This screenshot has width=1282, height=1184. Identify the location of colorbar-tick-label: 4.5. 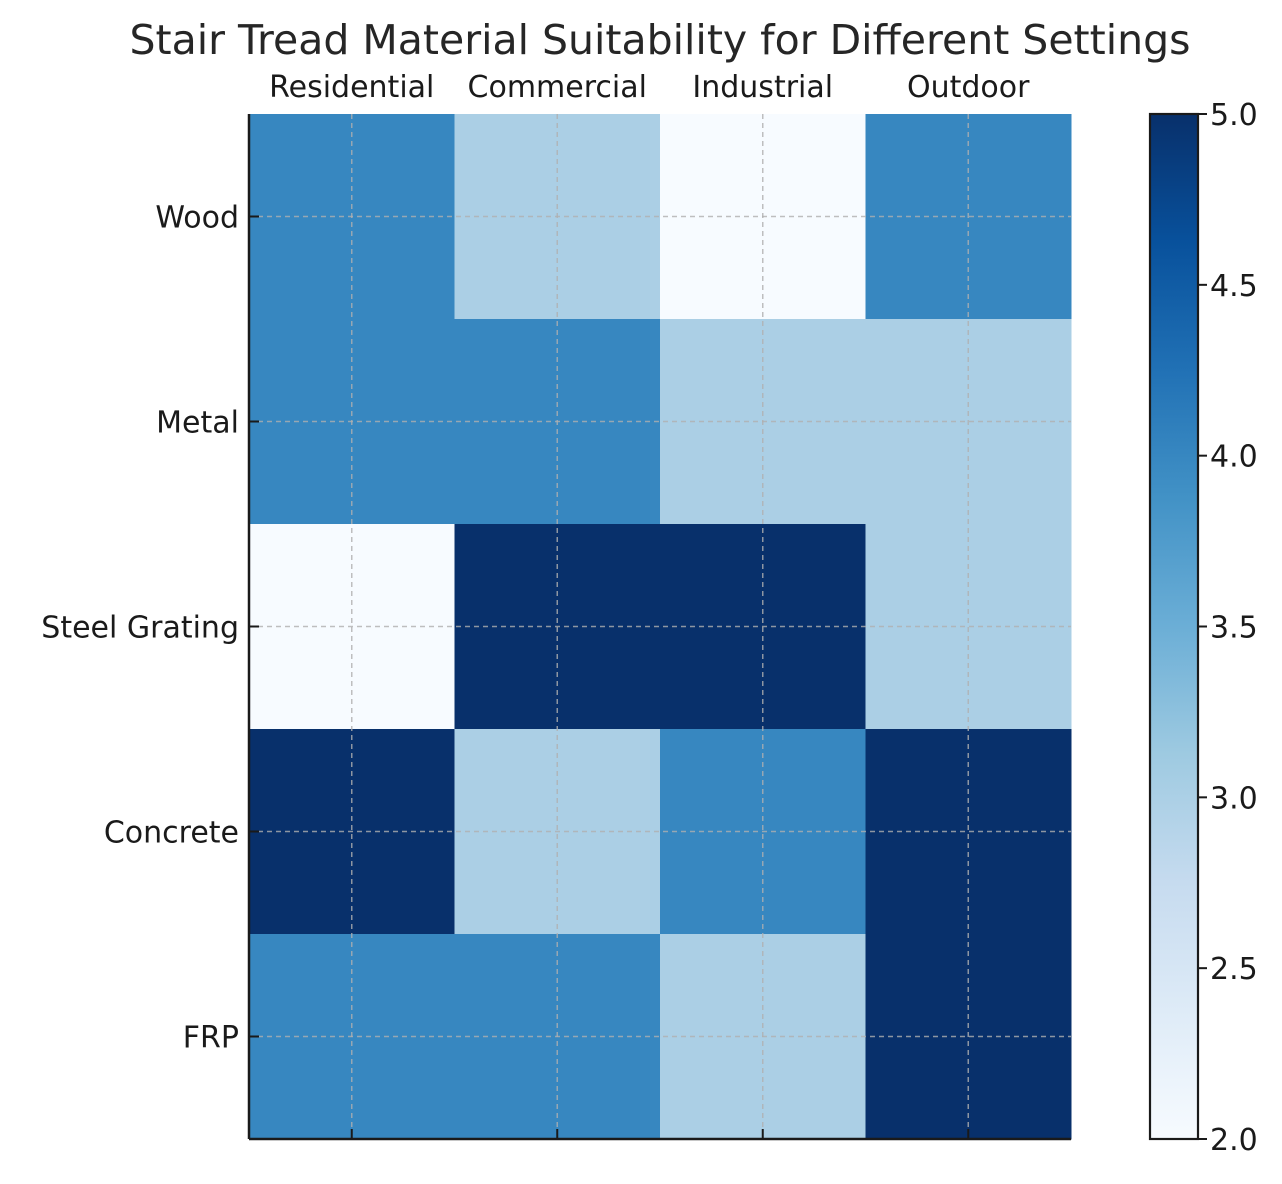
(1234, 286).